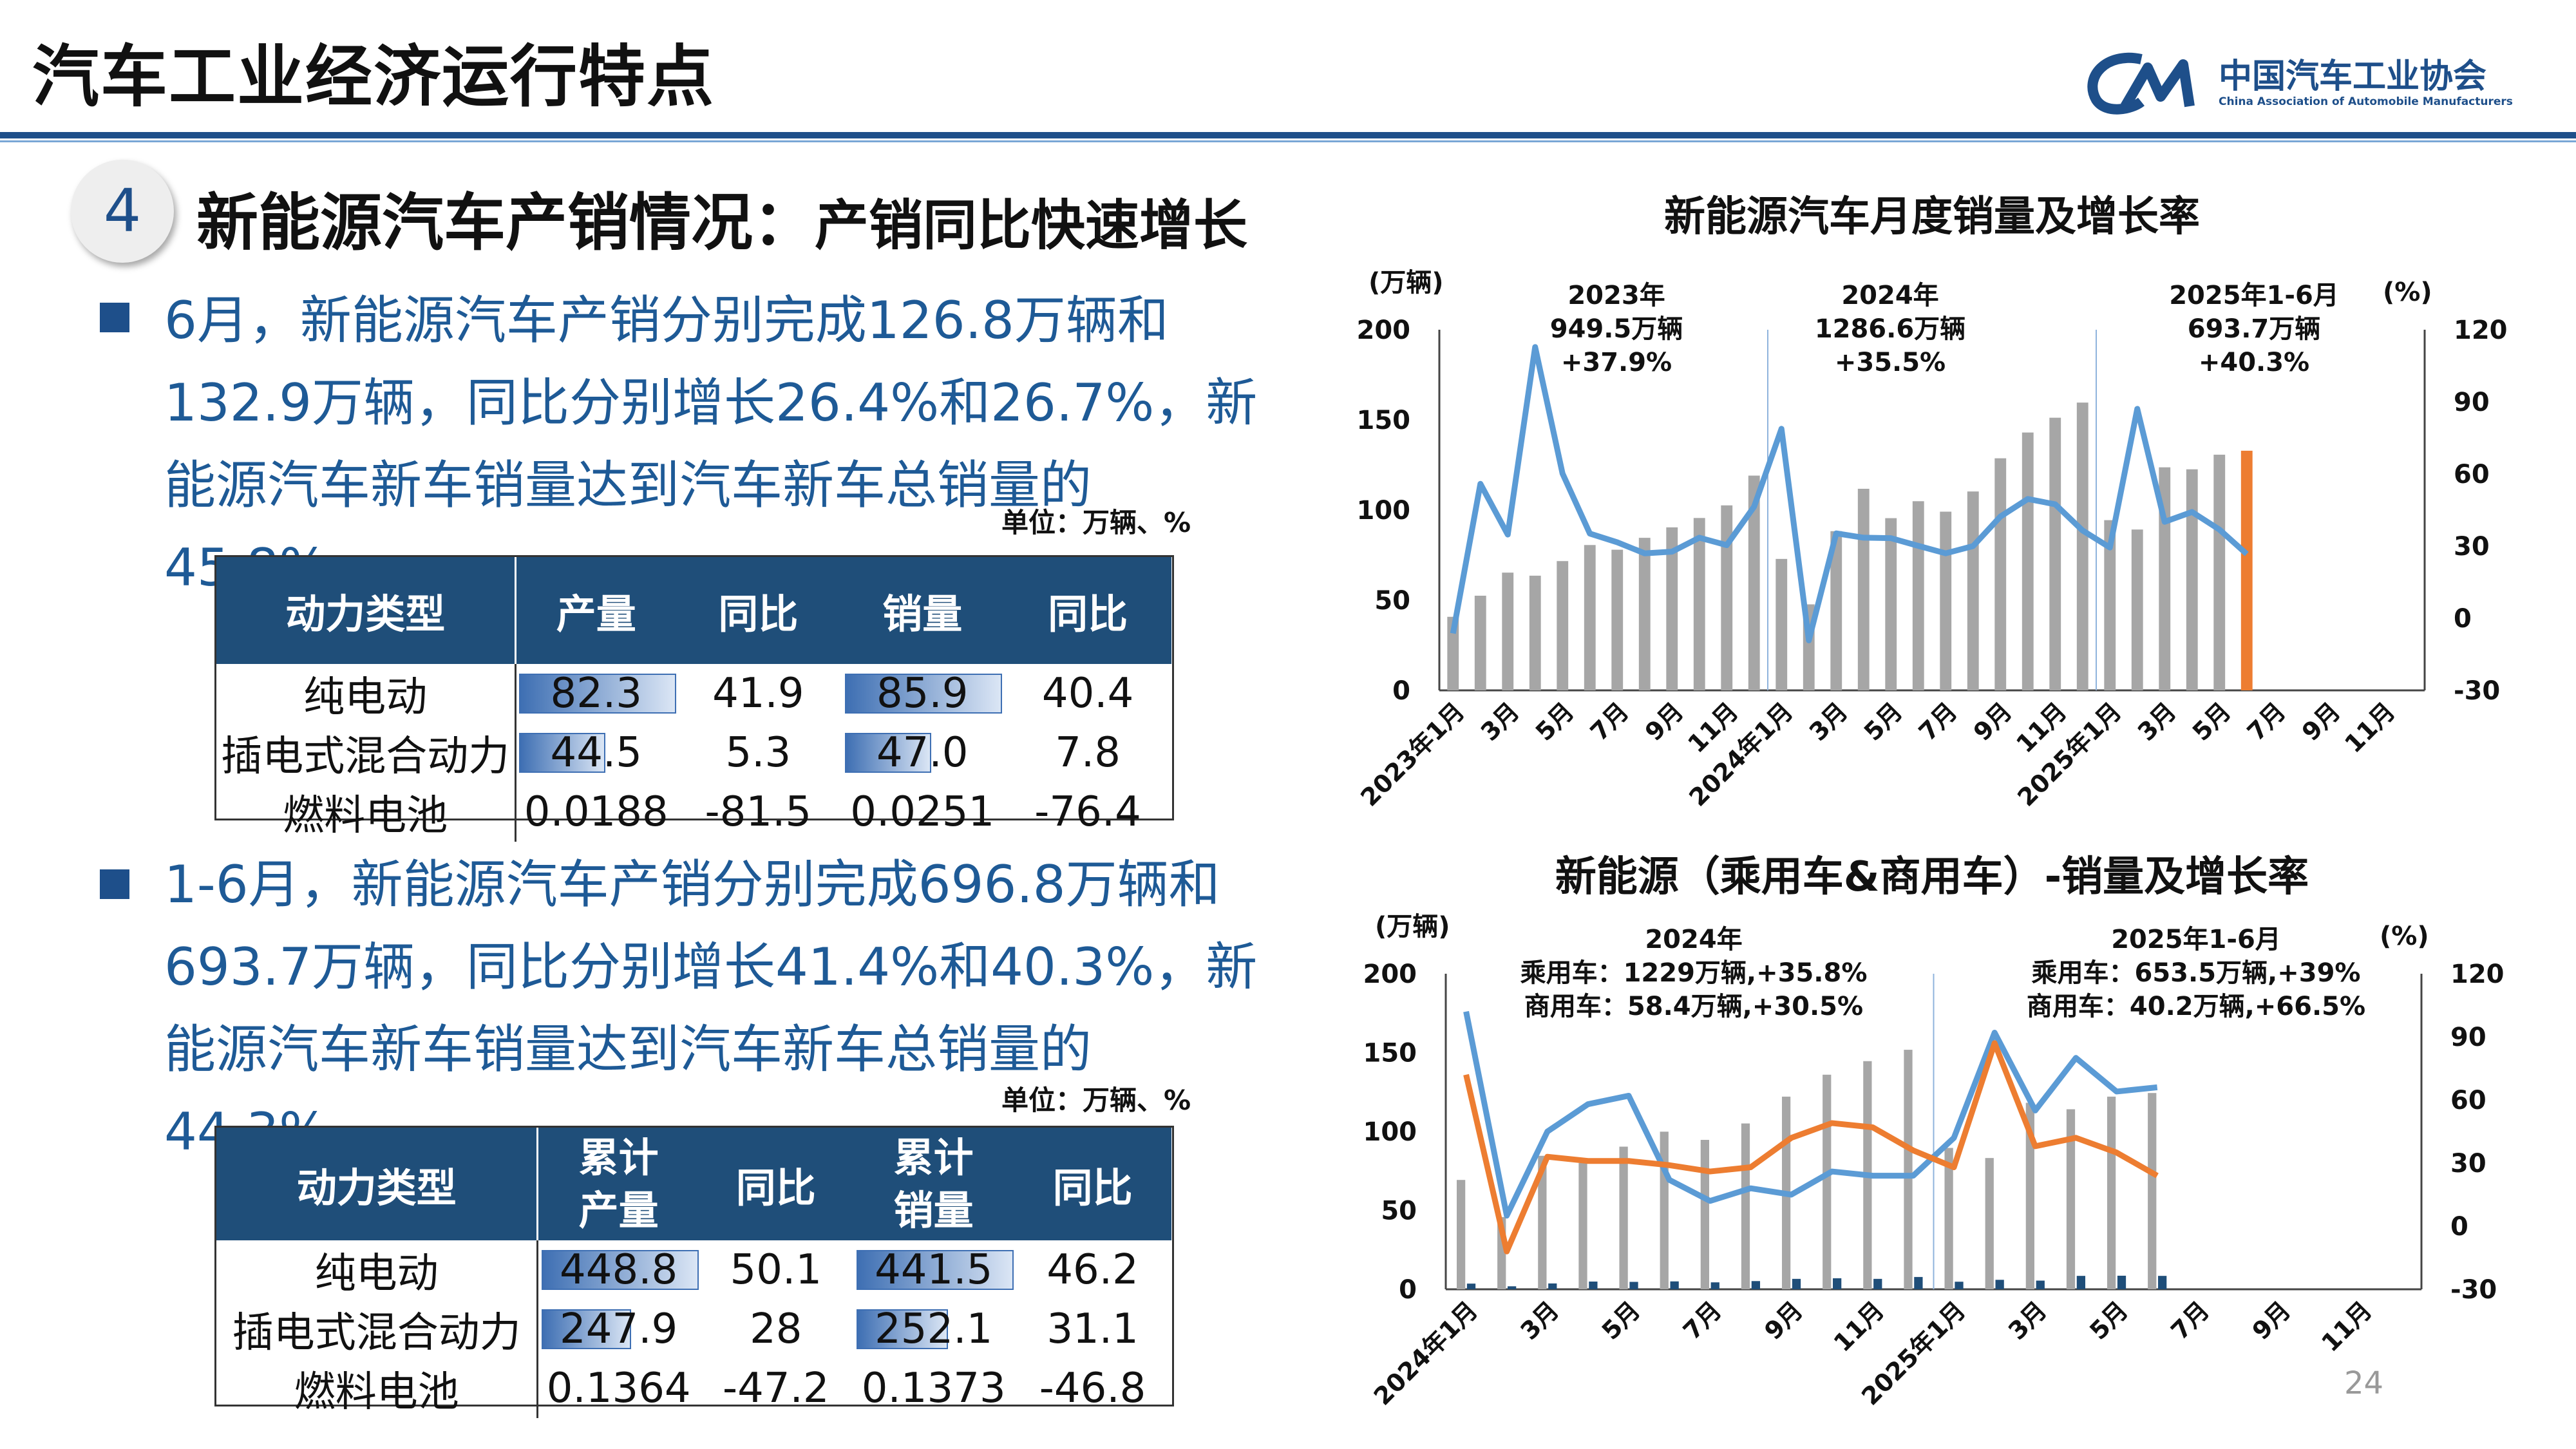 The height and width of the screenshot is (1449, 2576). I want to click on chart1-title: 新能源汽车月度销量及增长率, so click(1932, 217).